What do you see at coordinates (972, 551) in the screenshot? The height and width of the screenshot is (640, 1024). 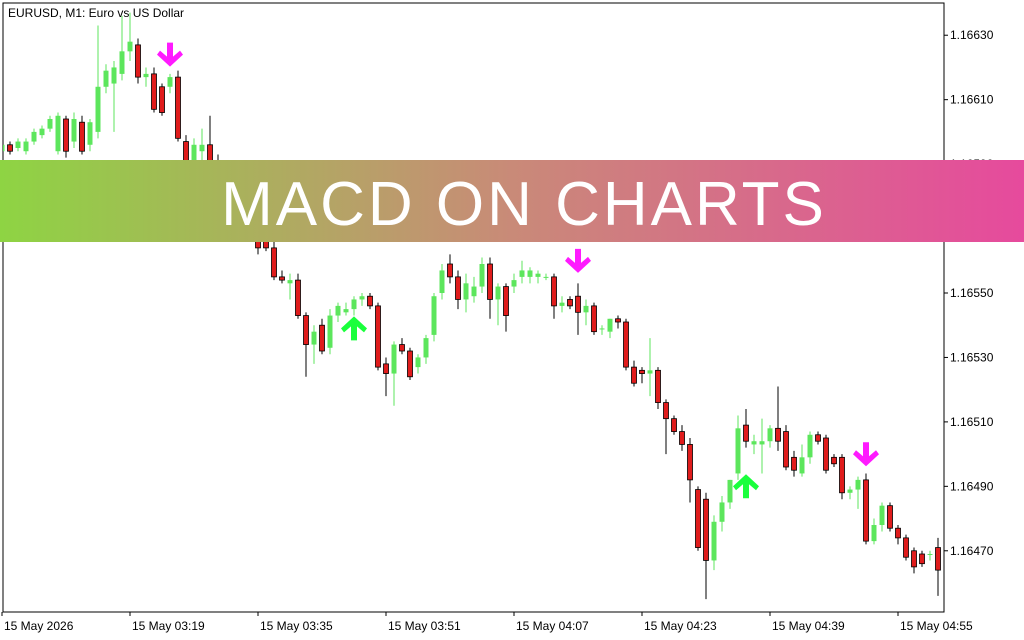 I see `y-tick-label: 1.16470` at bounding box center [972, 551].